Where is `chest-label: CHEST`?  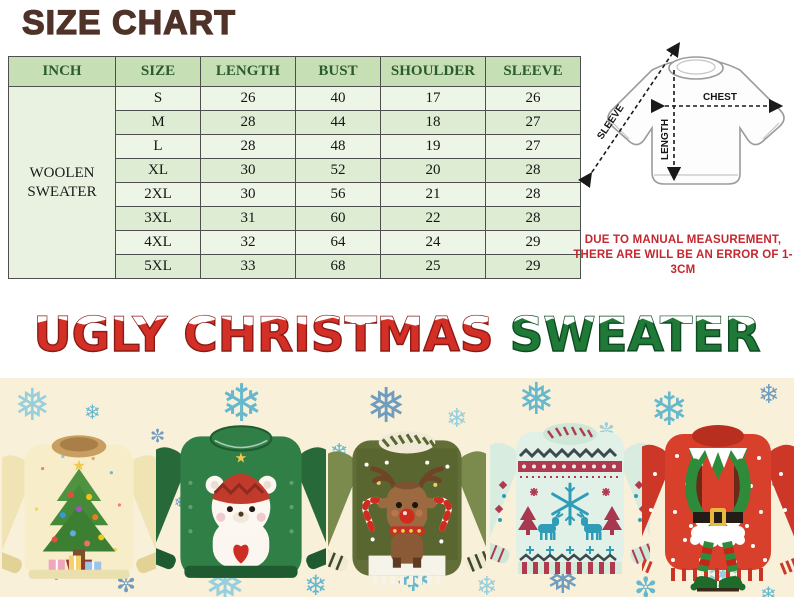 chest-label: CHEST is located at coordinates (720, 97).